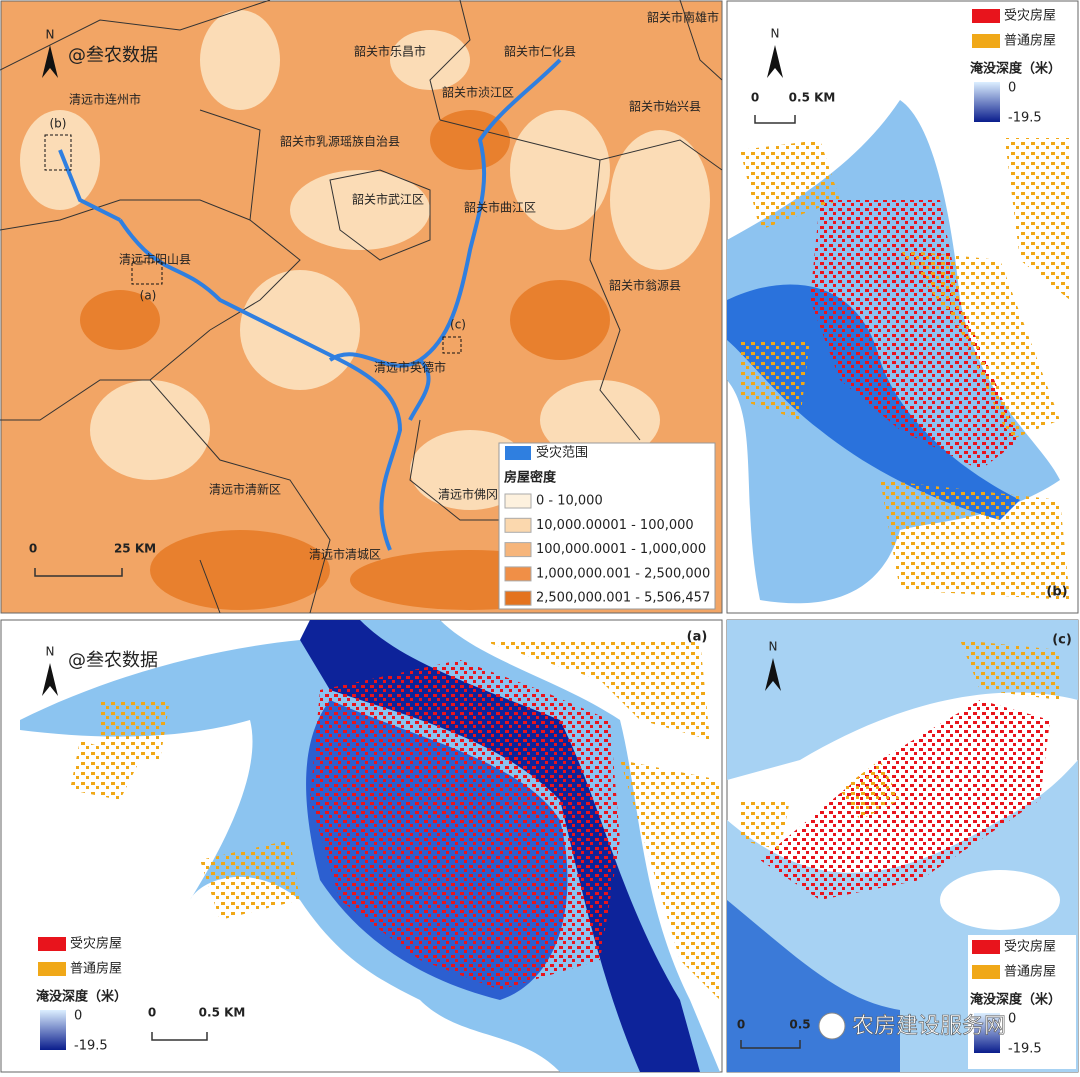 This screenshot has width=1080, height=1077. I want to click on region-label: 韶关市仁化县, so click(540, 51).